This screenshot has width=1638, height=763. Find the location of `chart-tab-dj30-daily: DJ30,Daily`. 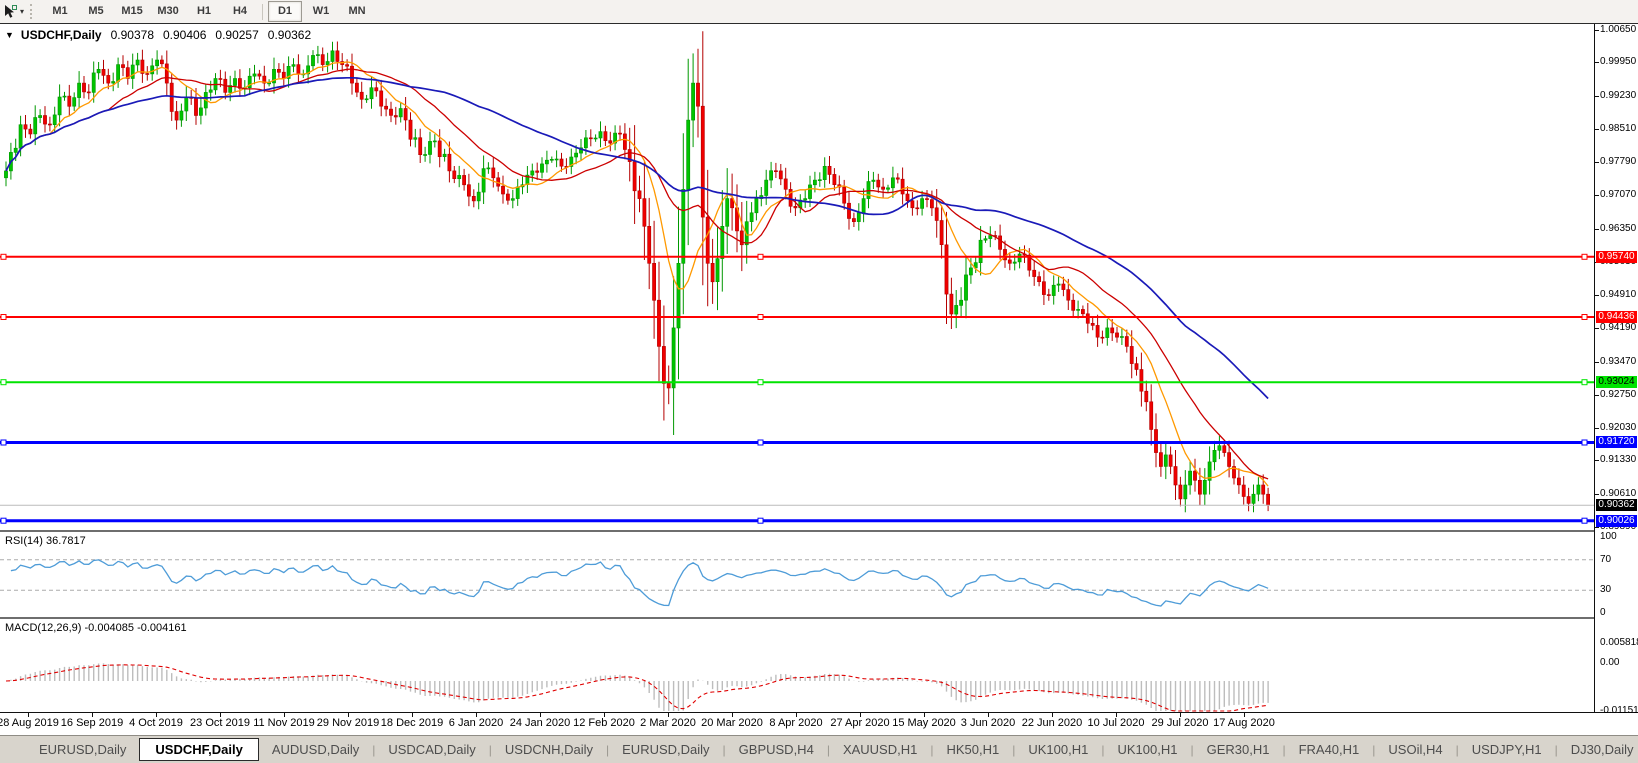

chart-tab-dj30-daily: DJ30,Daily is located at coordinates (1602, 749).